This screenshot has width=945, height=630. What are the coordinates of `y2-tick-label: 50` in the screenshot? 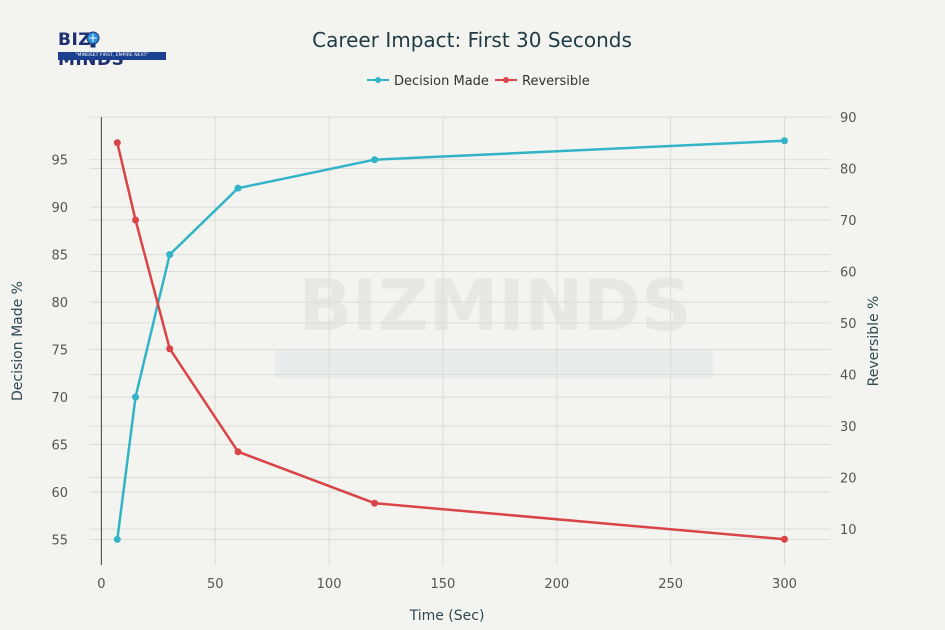 It's located at (848, 324).